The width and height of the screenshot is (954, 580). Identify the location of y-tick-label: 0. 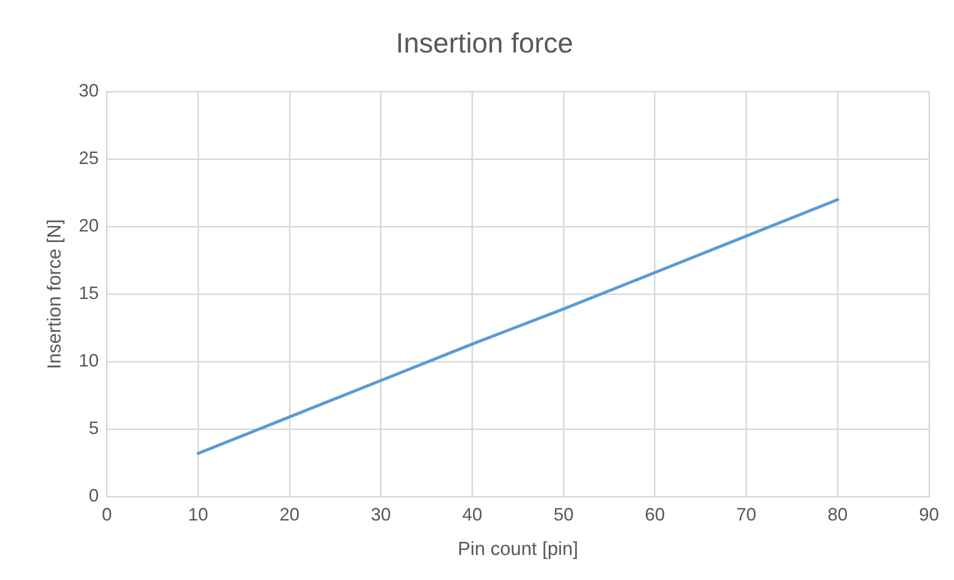
(93, 496).